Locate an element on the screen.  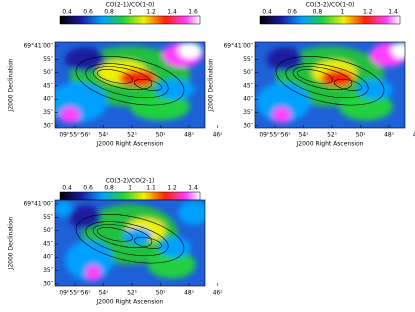
colorbar-title: CO(2-1)/CO(1-0) is located at coordinates (130, 5).